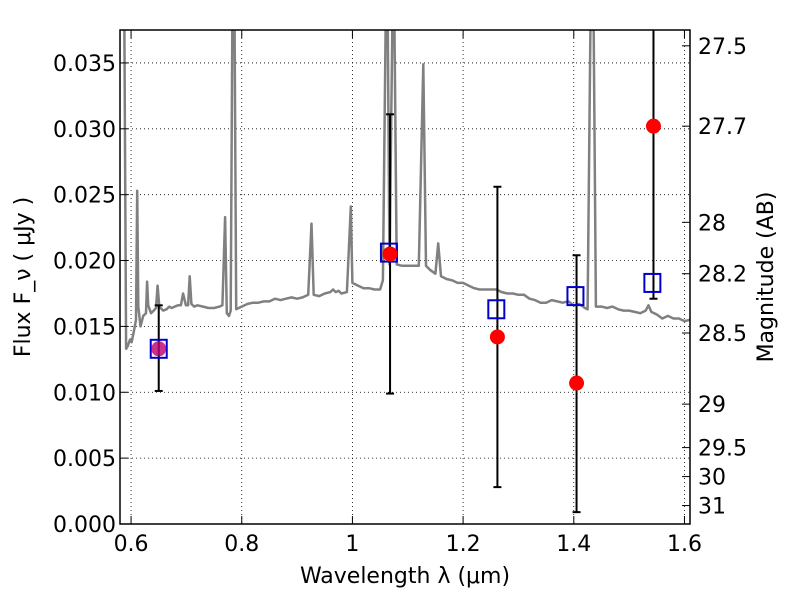 This screenshot has width=800, height=600. What do you see at coordinates (722, 449) in the screenshot?
I see `right-tick-label: 29.5` at bounding box center [722, 449].